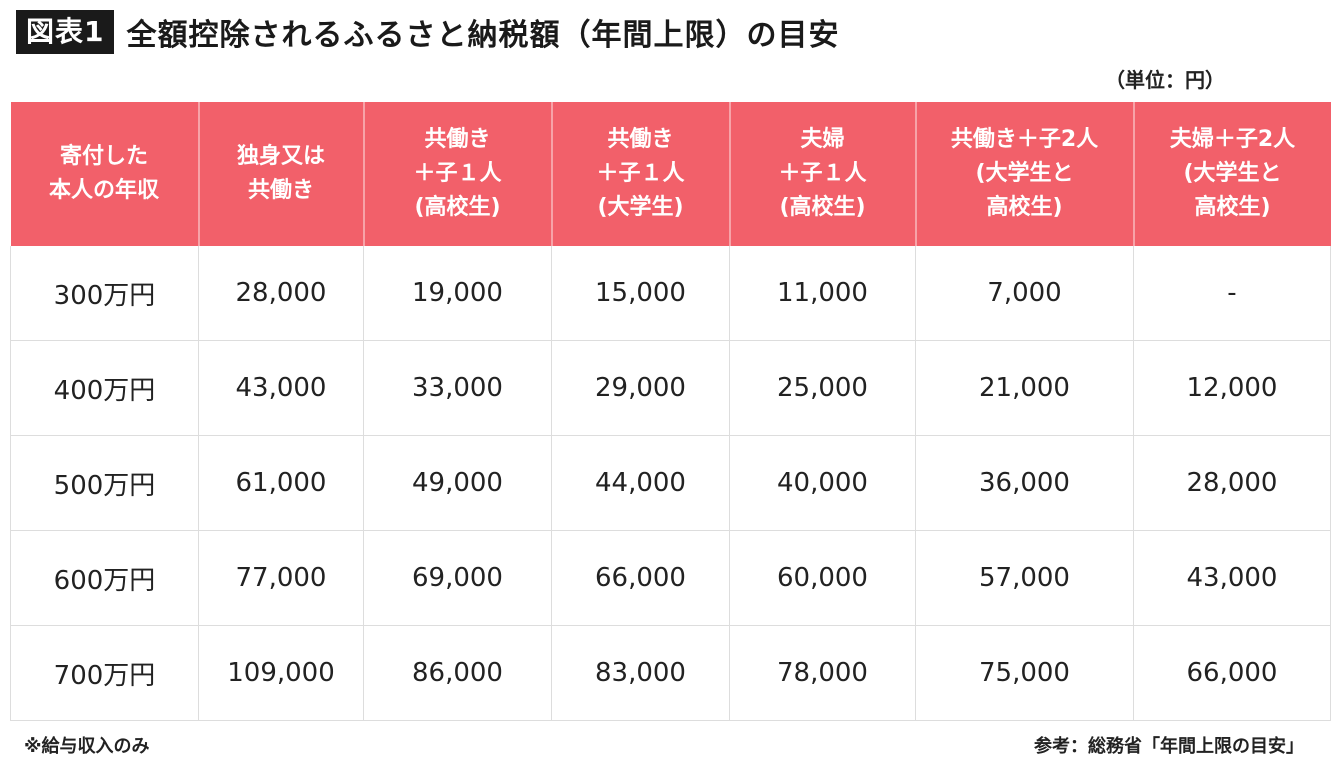  I want to click on cell-value: 15,000, so click(640, 293).